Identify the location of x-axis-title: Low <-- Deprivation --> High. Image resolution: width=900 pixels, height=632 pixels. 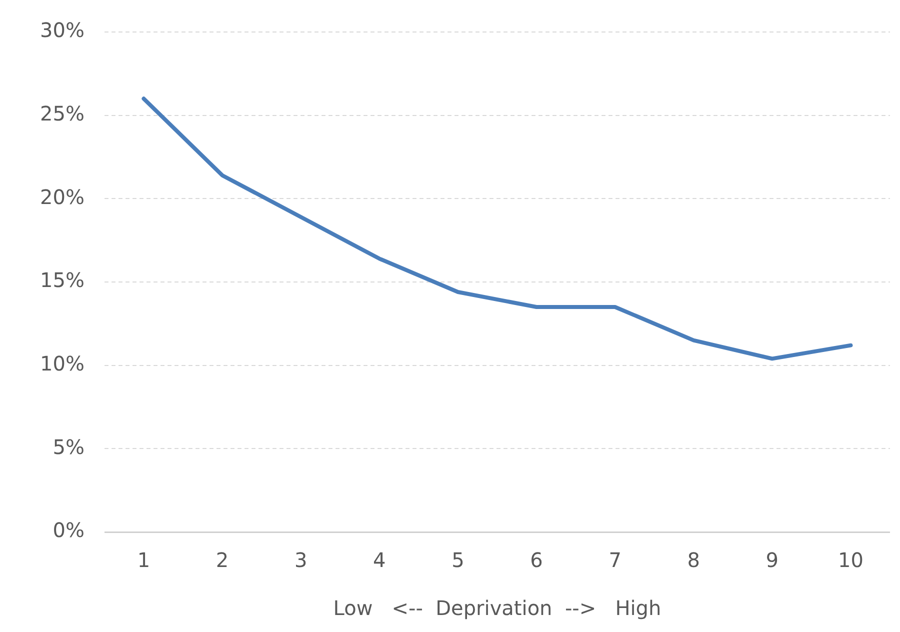
(497, 608).